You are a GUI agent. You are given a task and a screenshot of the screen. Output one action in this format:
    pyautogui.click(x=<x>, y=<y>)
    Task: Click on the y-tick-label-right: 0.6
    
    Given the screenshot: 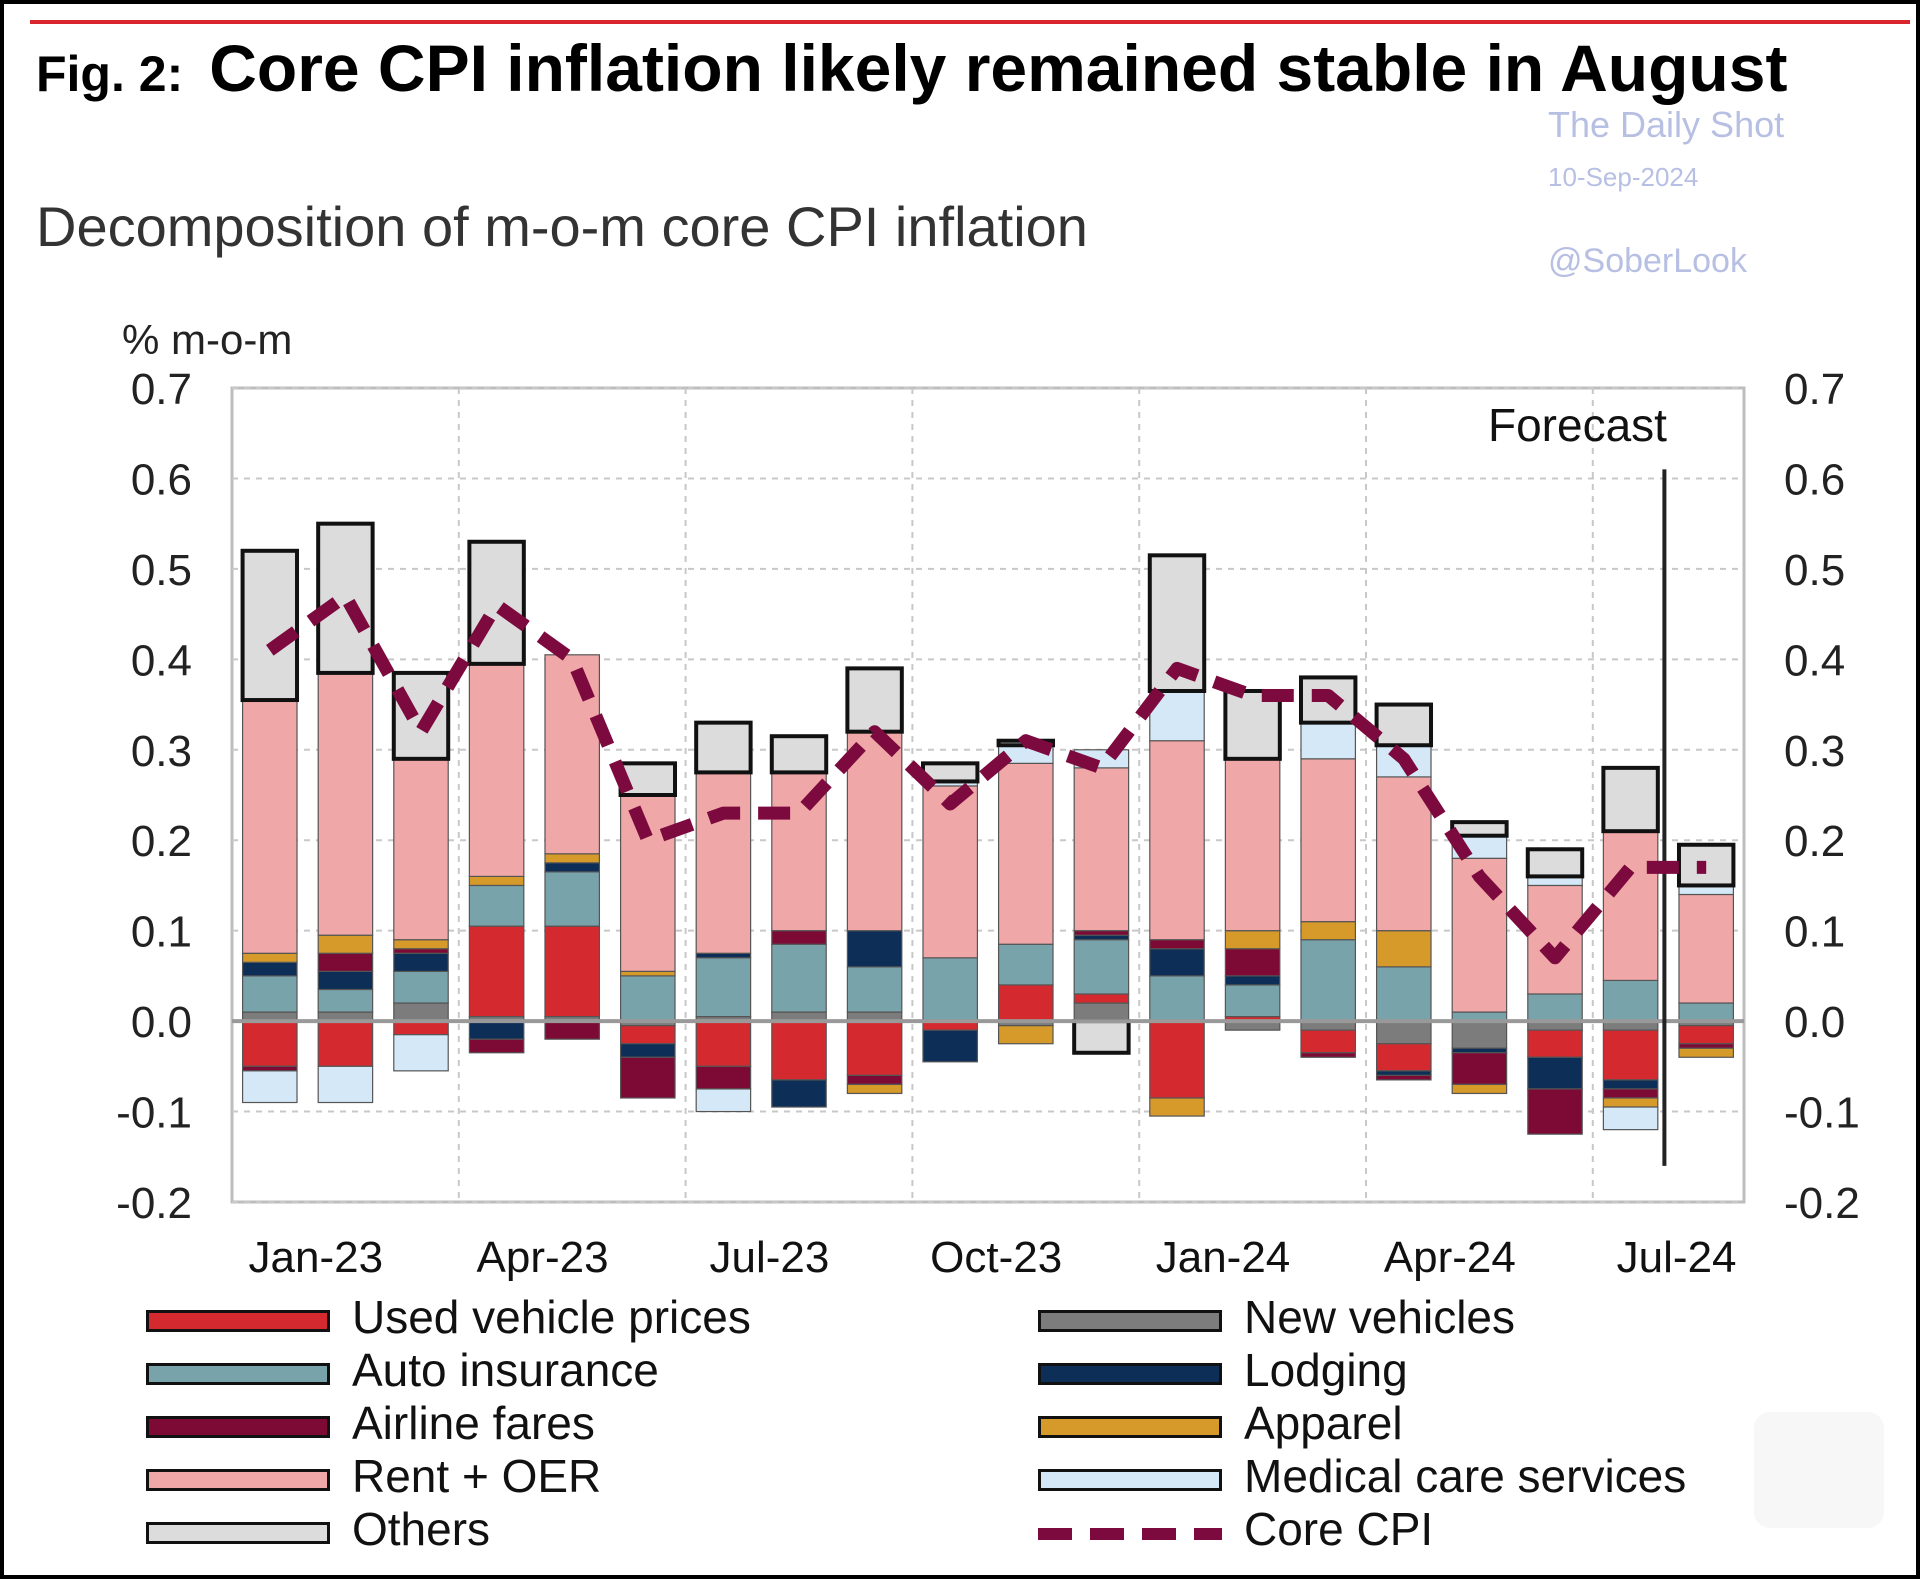 What is the action you would take?
    pyautogui.click(x=1814, y=479)
    